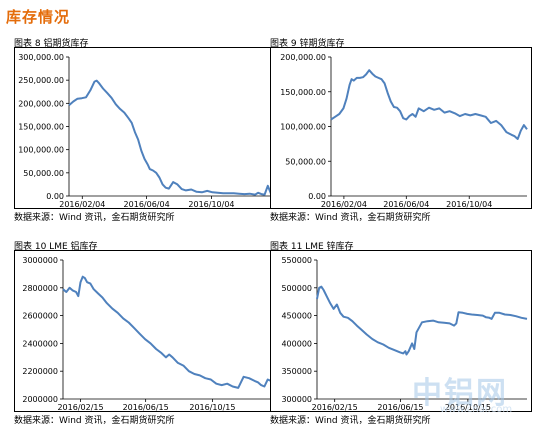 The image size is (548, 444). I want to click on y-tick-label: 500000, so click(296, 288).